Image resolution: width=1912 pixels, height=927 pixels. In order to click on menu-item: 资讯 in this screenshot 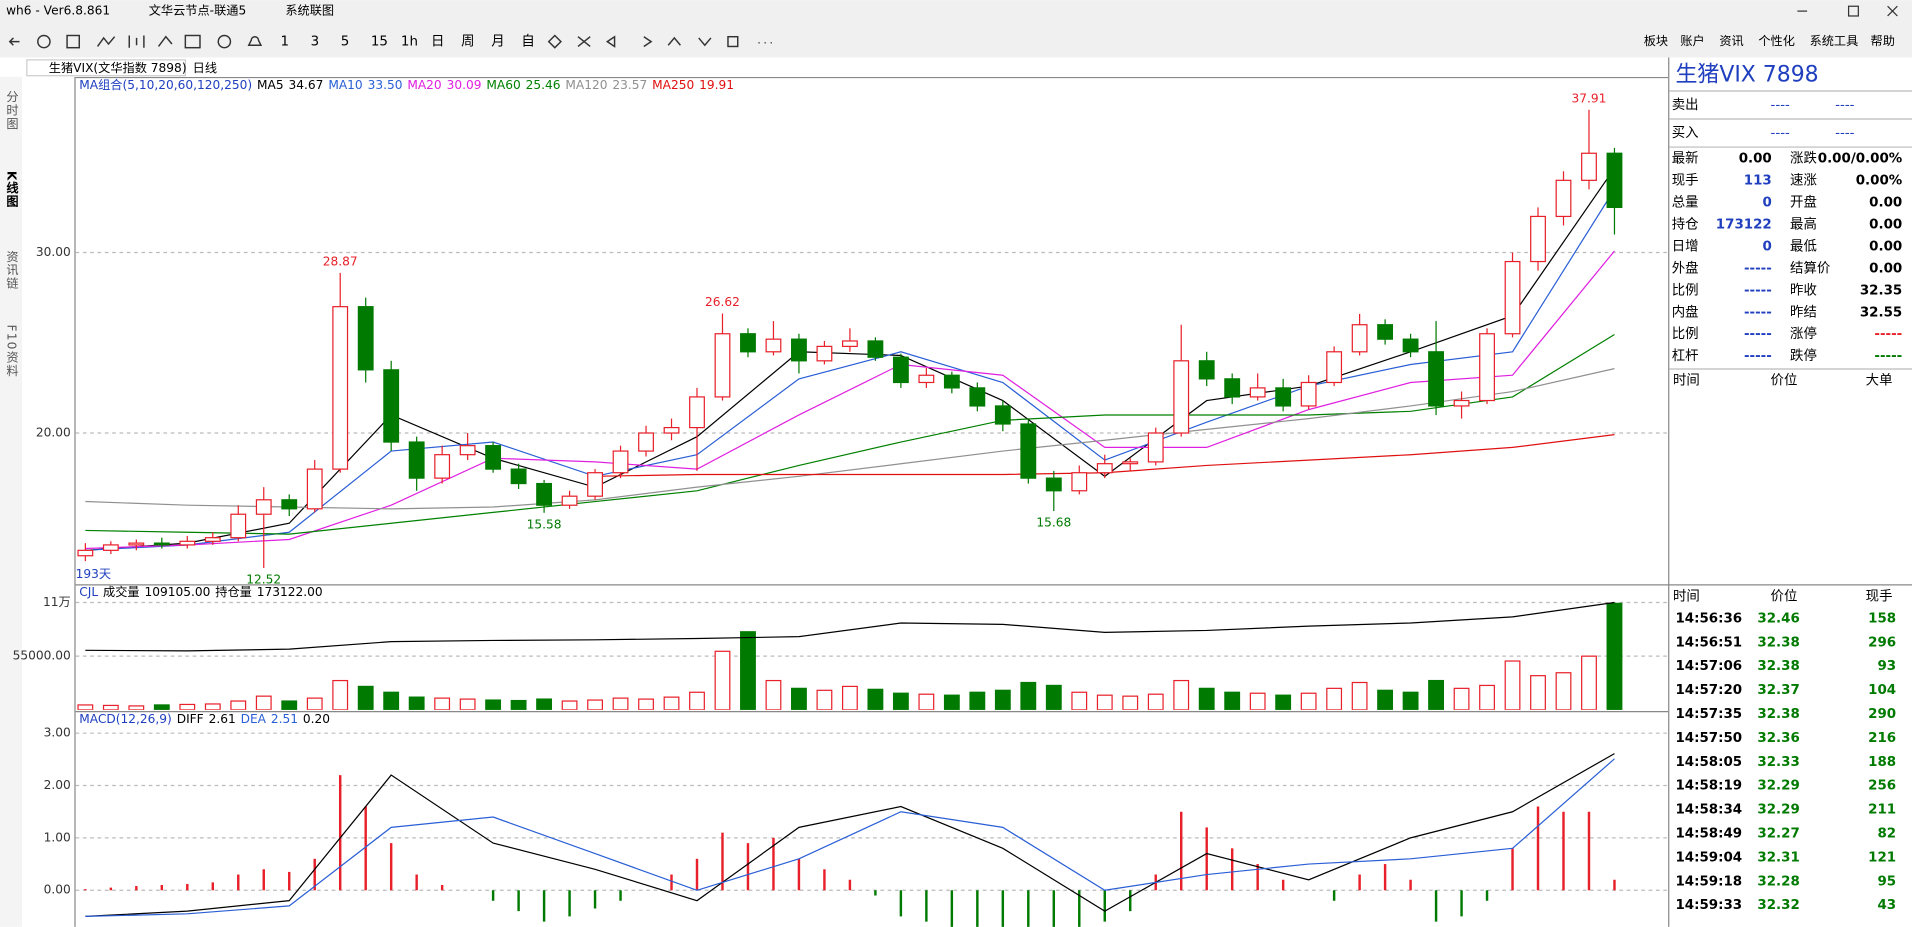, I will do `click(1731, 41)`.